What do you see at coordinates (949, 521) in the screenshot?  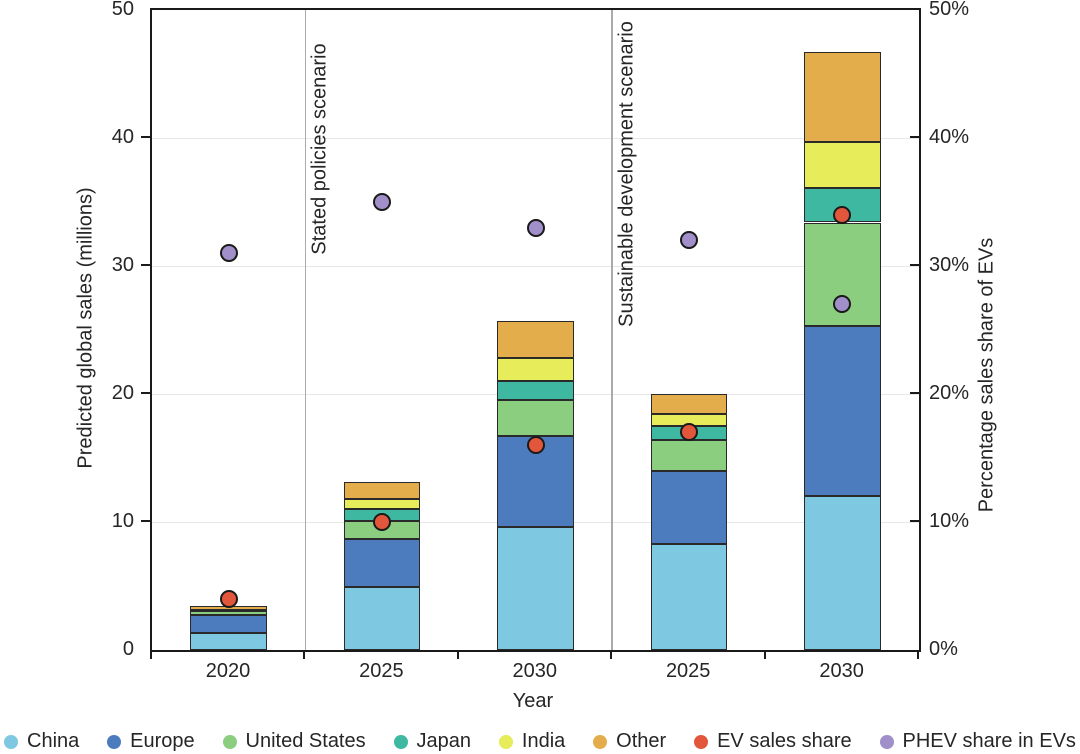 I see `y-right-tick-label-10%: 10%` at bounding box center [949, 521].